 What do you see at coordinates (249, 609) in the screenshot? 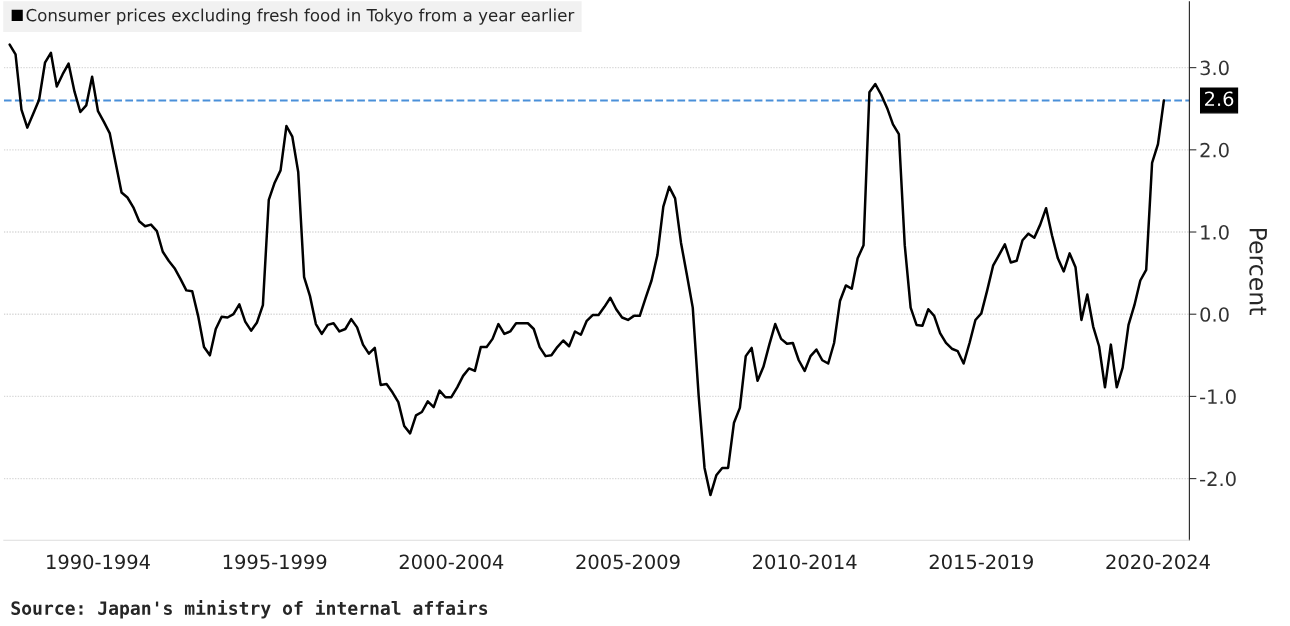
I see `source-note: Source: Japan's ministry of internal affairs` at bounding box center [249, 609].